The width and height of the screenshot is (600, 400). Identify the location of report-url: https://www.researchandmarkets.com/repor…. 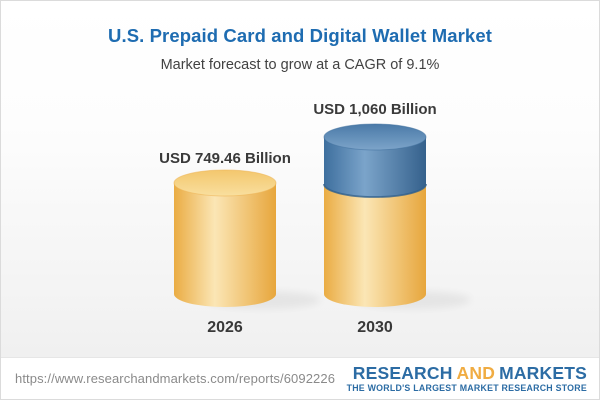
(175, 378).